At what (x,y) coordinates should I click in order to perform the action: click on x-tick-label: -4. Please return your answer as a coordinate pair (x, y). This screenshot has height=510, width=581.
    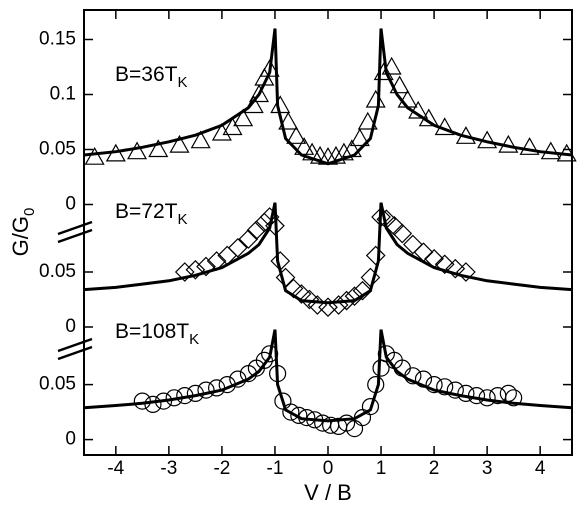
    Looking at the image, I should click on (115, 468).